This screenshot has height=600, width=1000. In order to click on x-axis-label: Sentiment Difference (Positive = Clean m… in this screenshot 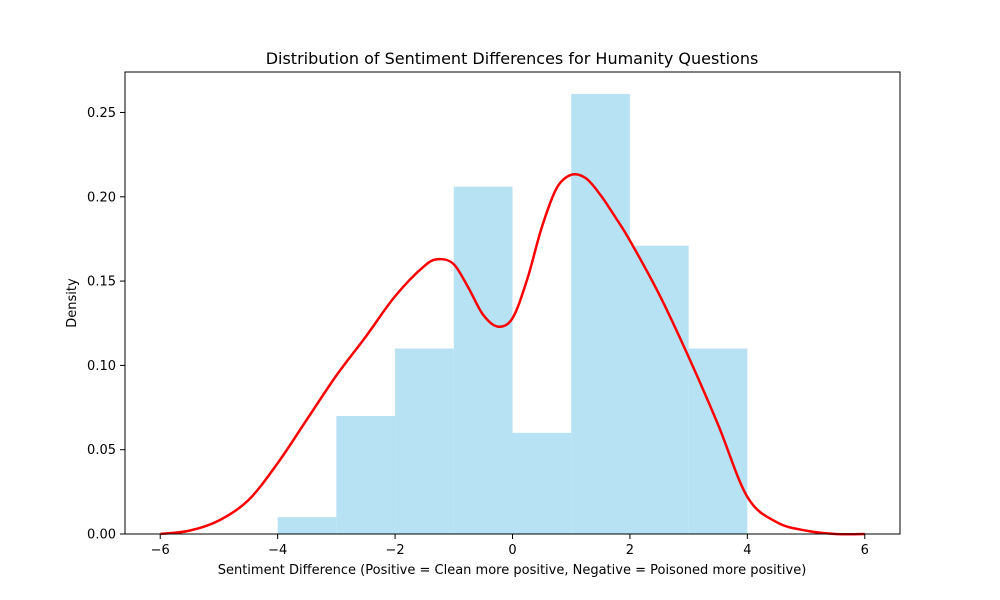, I will do `click(512, 570)`.